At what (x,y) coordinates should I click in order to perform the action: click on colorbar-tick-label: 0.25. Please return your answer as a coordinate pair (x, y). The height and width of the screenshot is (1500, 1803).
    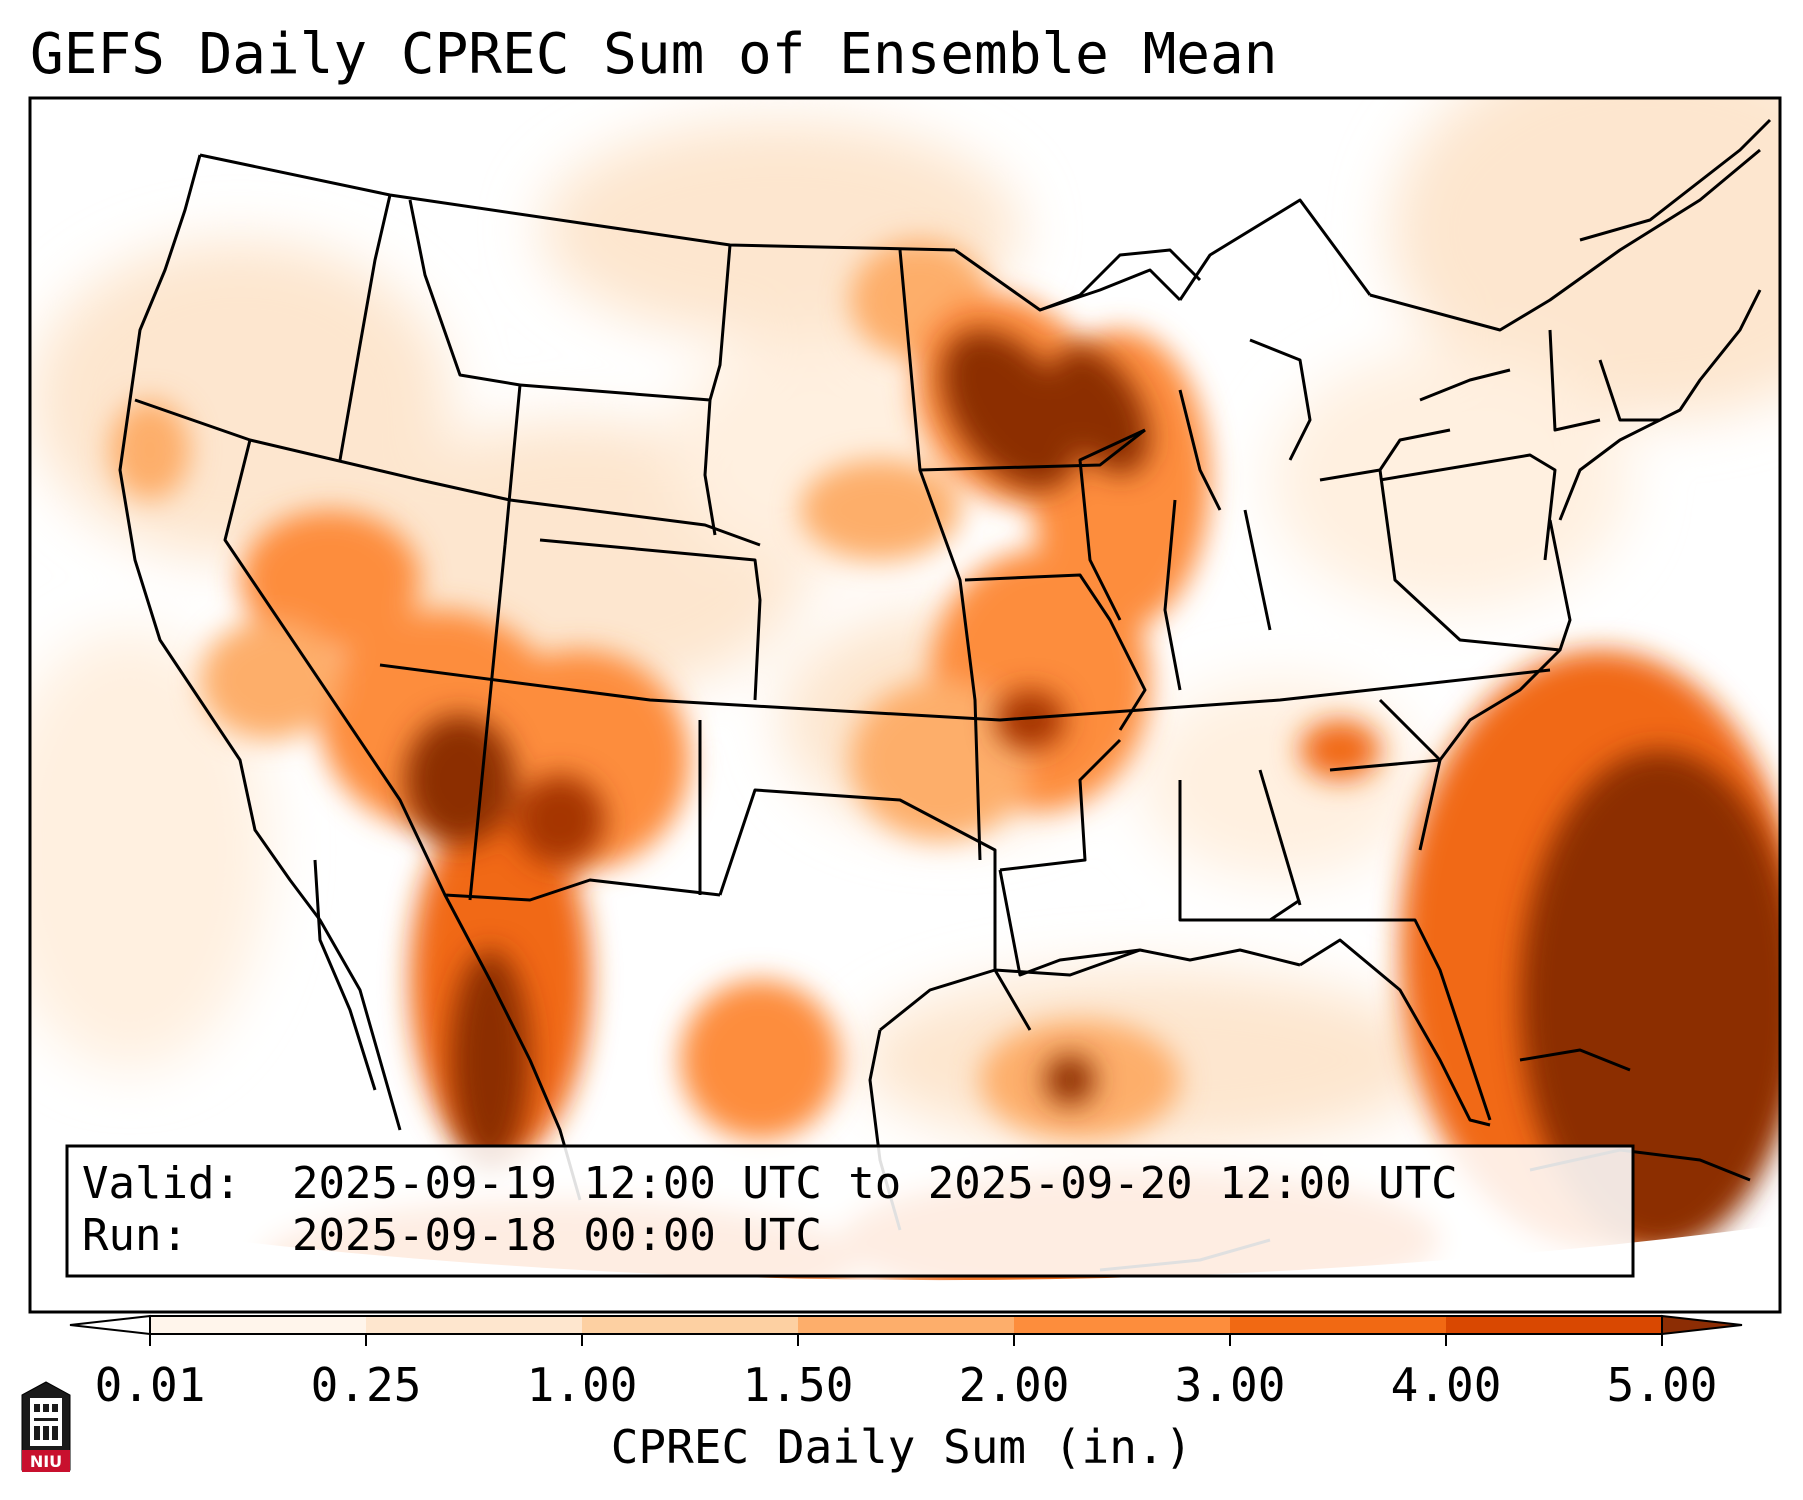
    Looking at the image, I should click on (366, 1385).